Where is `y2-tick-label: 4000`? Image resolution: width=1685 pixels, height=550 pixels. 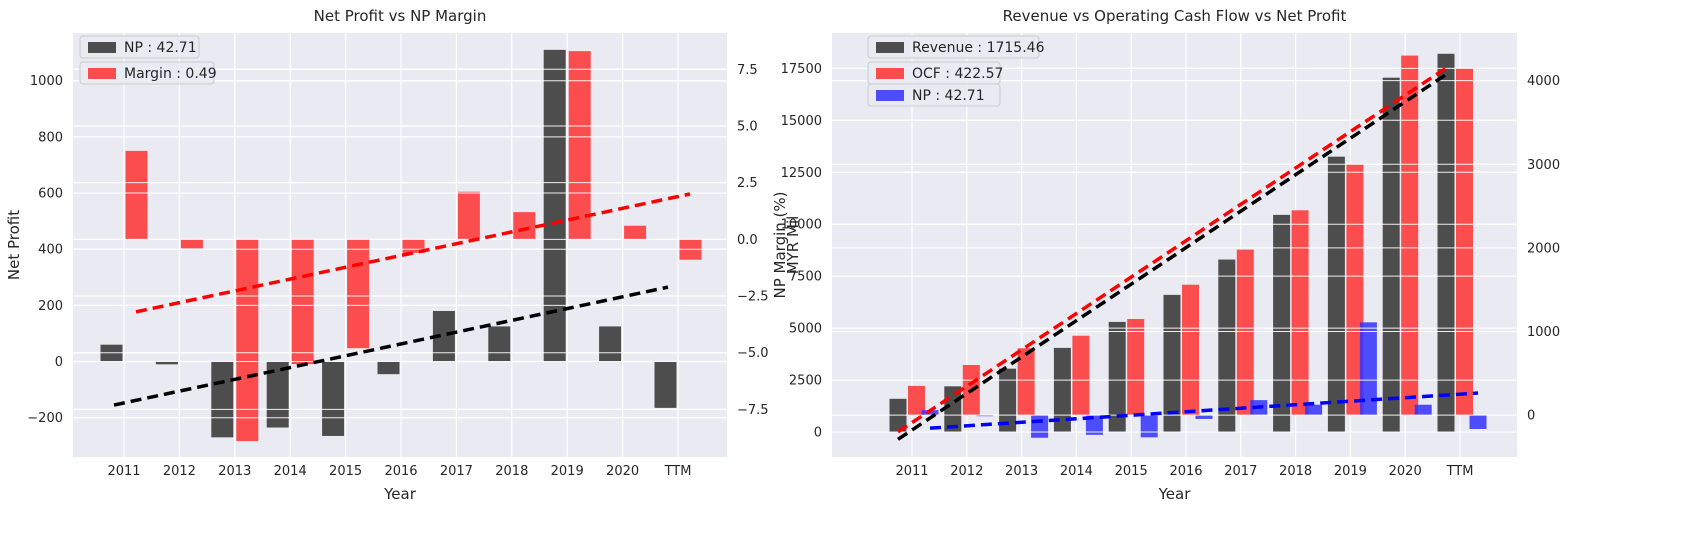
y2-tick-label: 4000 is located at coordinates (1543, 81).